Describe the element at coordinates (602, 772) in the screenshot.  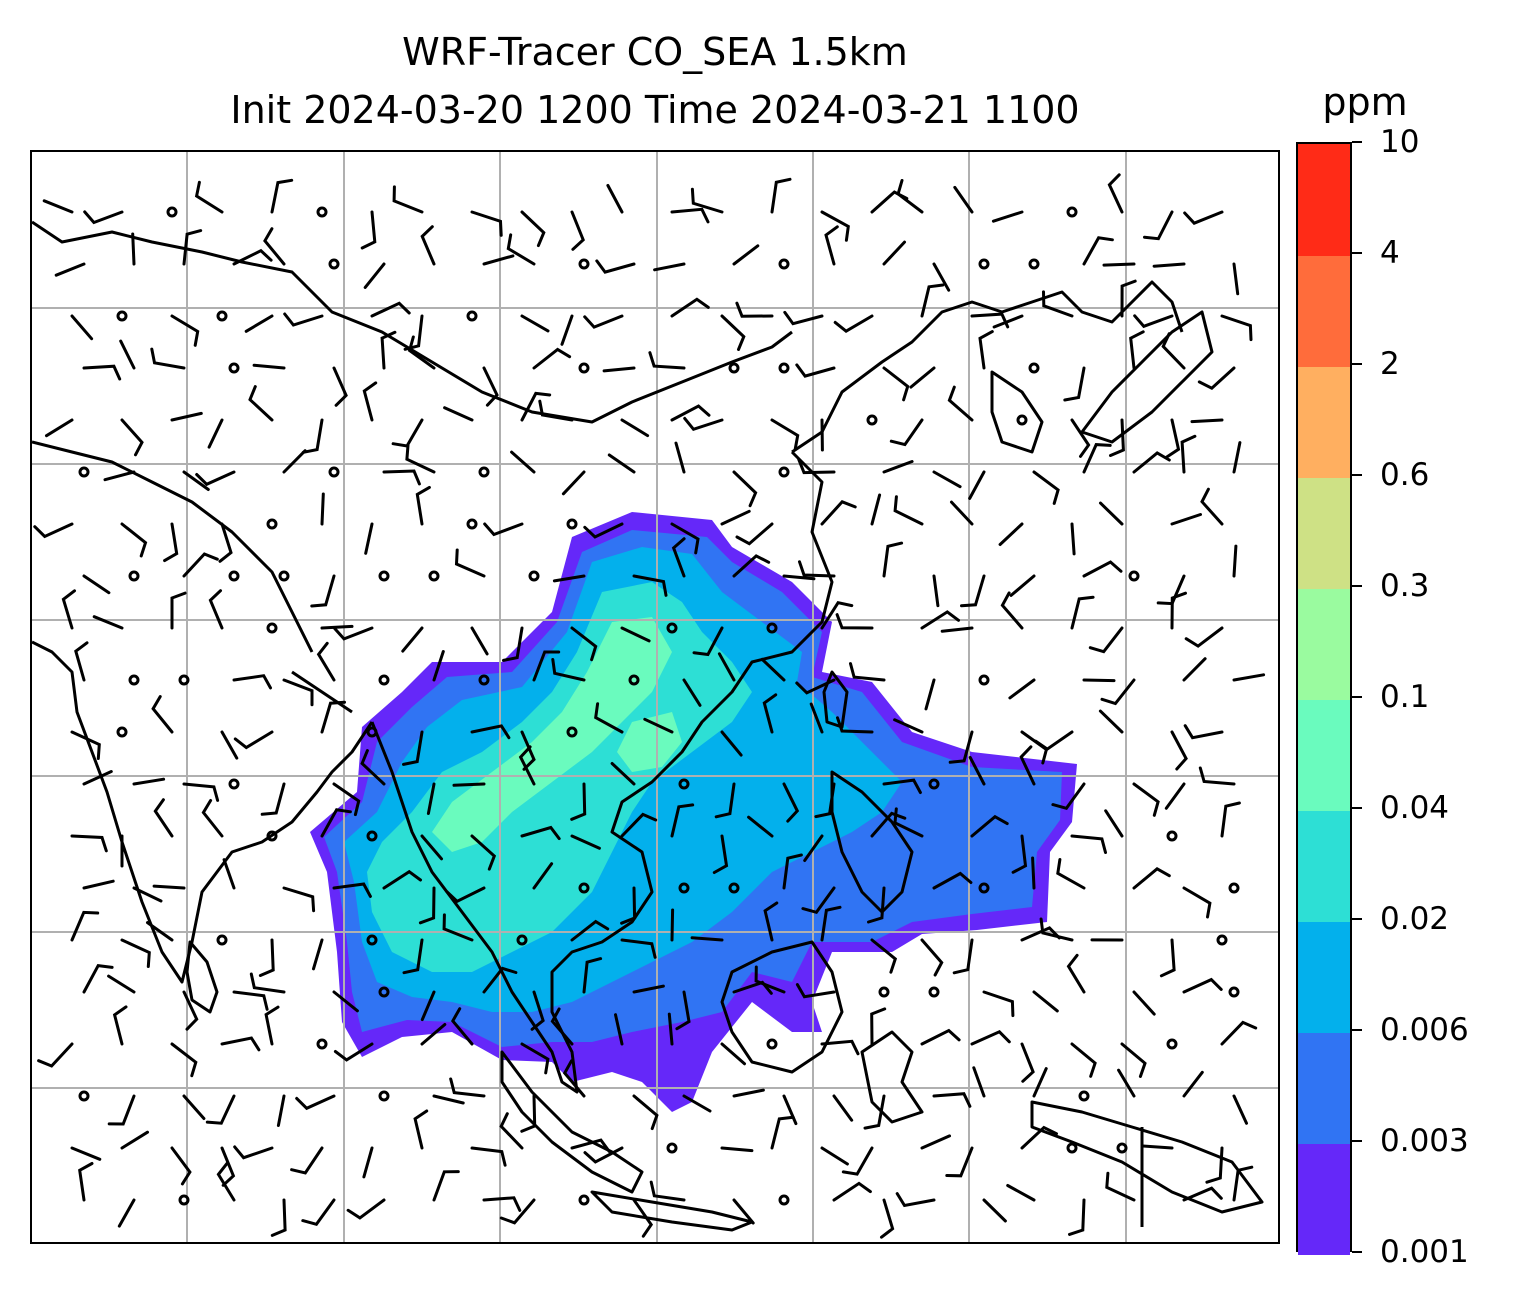
I see `coastline-indochina` at that location.